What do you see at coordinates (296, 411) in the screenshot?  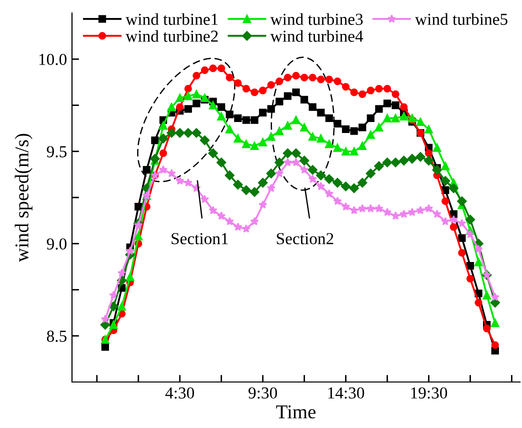 I see `x-axis-title: Time` at bounding box center [296, 411].